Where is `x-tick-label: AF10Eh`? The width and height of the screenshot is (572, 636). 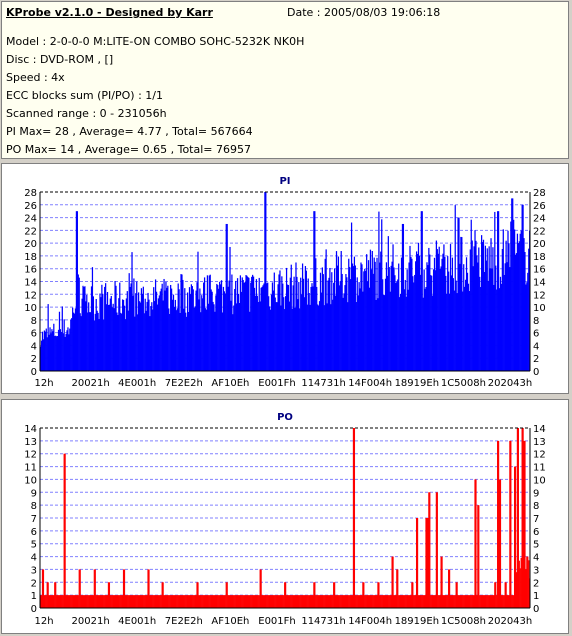 x-tick-label: AF10Eh is located at coordinates (230, 621).